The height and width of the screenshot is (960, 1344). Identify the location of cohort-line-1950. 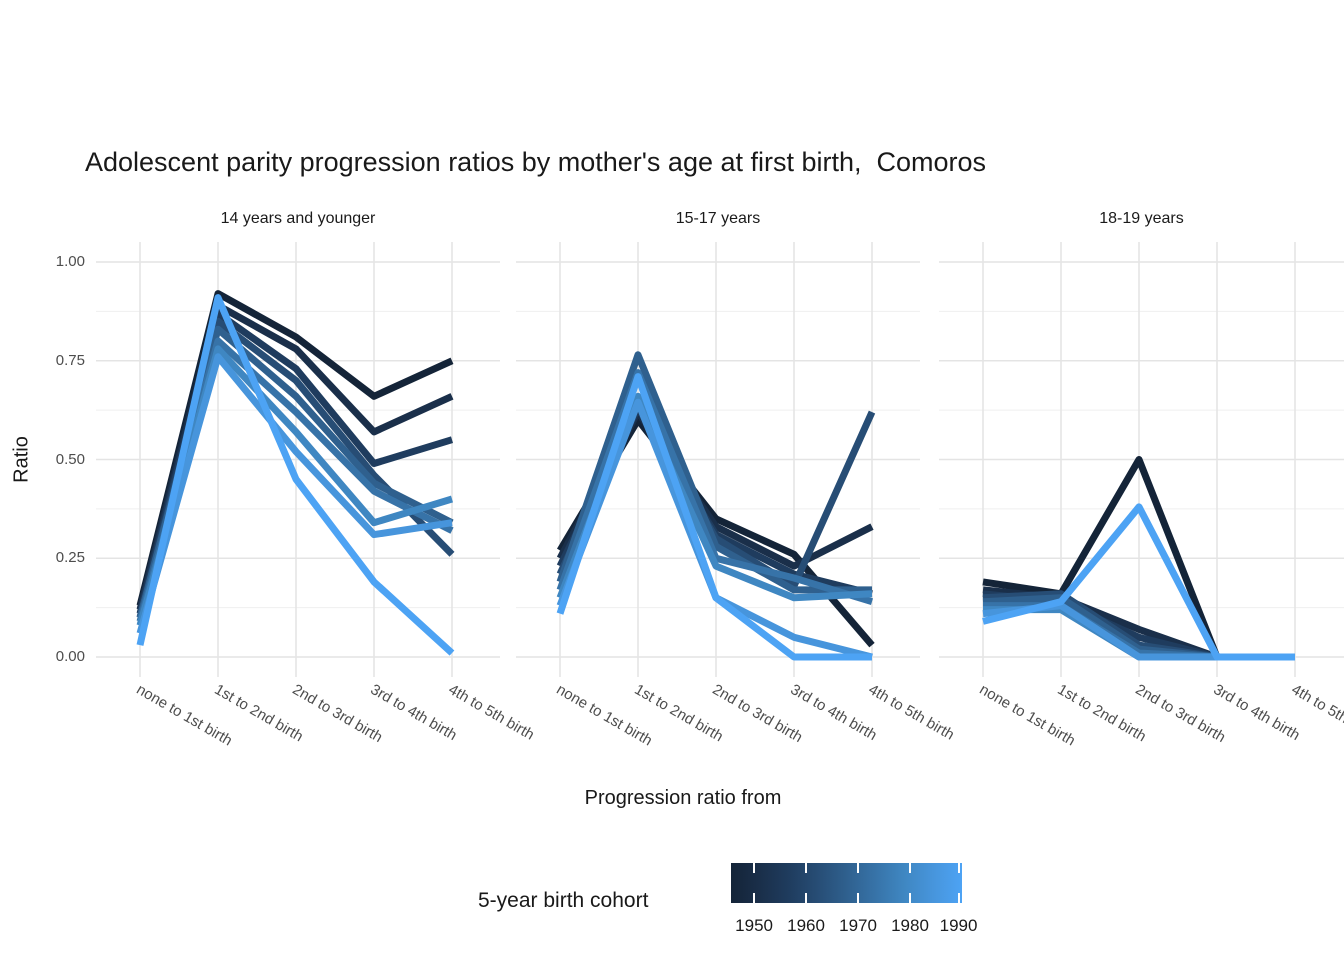
(1101, 557).